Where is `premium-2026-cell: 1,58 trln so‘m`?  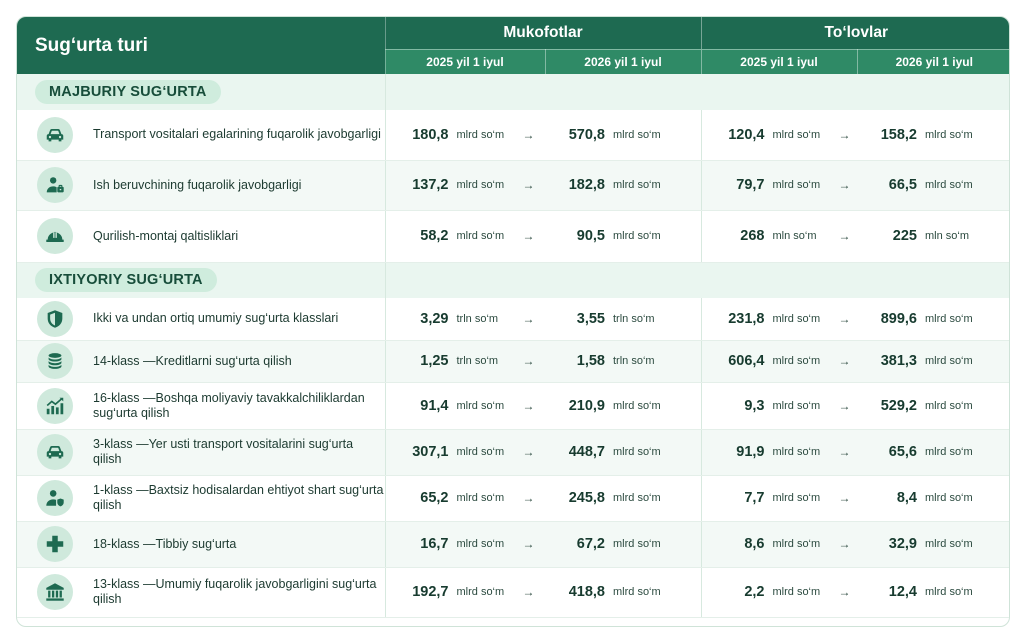 premium-2026-cell: 1,58 trln so‘m is located at coordinates (623, 361).